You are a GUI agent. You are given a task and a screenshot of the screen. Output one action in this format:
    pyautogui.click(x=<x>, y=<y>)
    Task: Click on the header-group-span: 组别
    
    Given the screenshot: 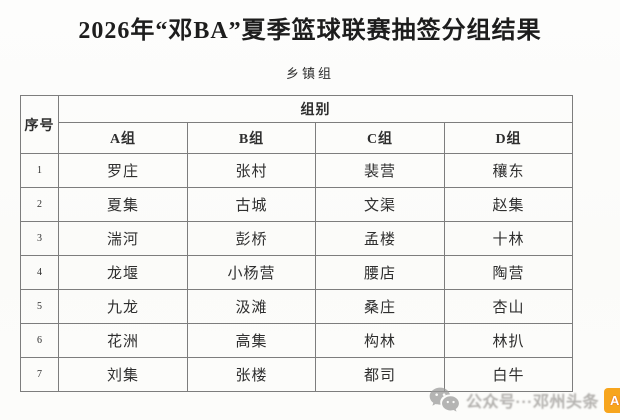 What is the action you would take?
    pyautogui.click(x=315, y=109)
    